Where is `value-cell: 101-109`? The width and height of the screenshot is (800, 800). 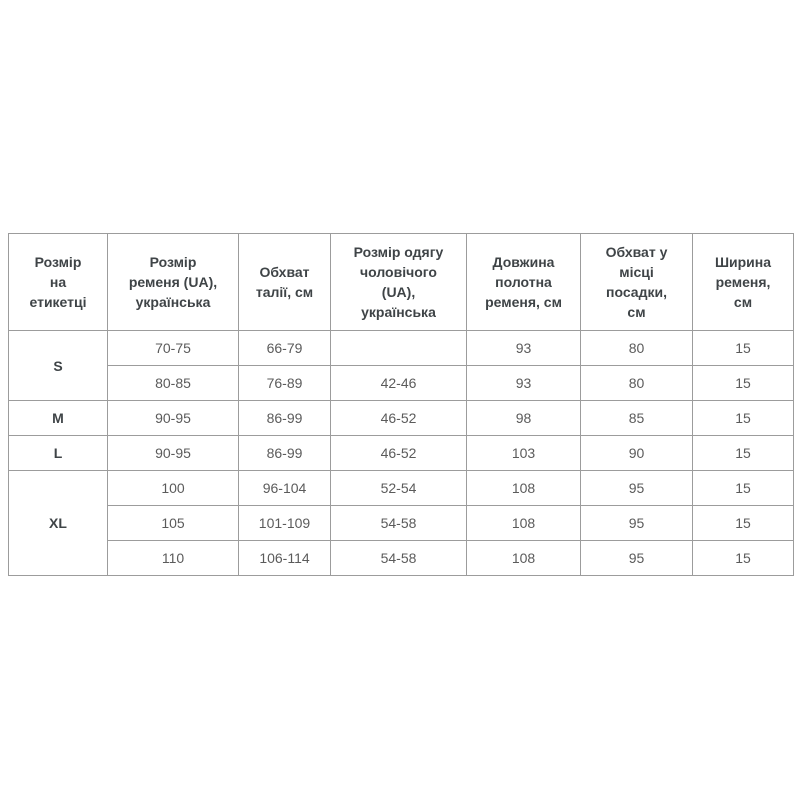
value-cell: 101-109 is located at coordinates (284, 523).